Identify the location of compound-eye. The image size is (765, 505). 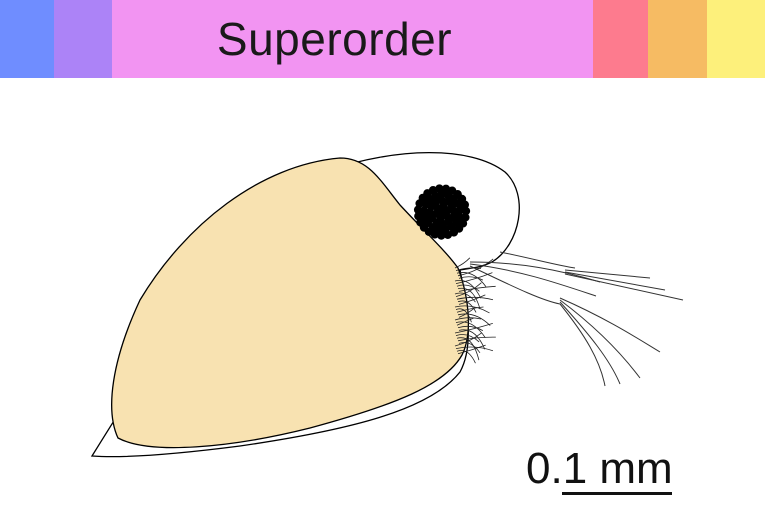
(442, 212).